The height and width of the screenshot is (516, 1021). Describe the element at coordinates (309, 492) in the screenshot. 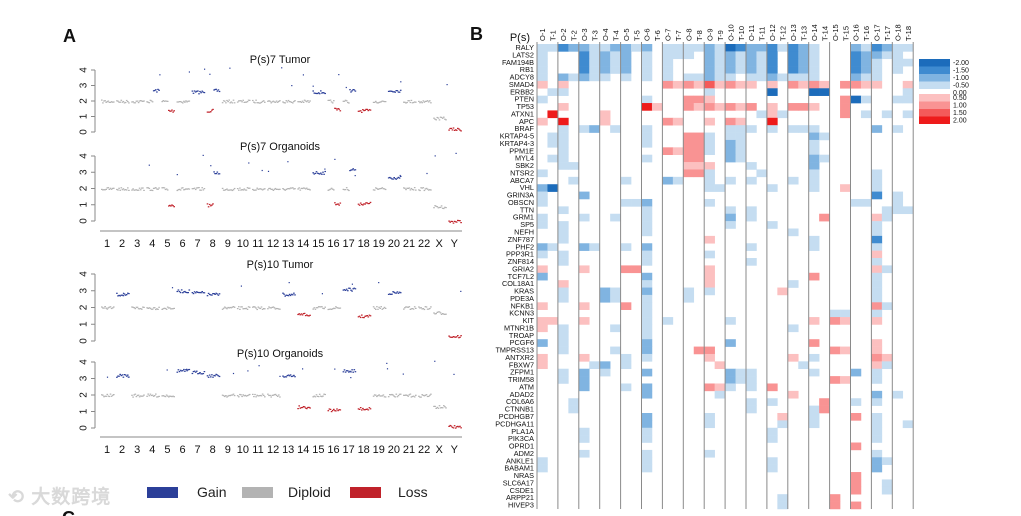

I see `legend-diploid-label: Diploid` at that location.